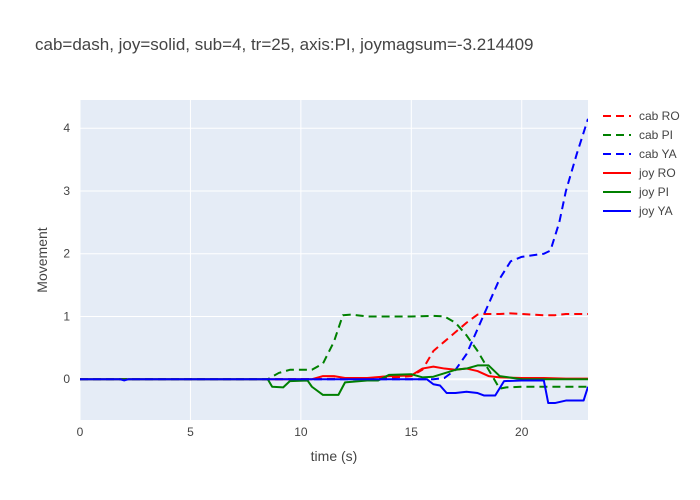 Image resolution: width=700 pixels, height=500 pixels. Describe the element at coordinates (66, 128) in the screenshot. I see `y-tick-label: 4` at that location.